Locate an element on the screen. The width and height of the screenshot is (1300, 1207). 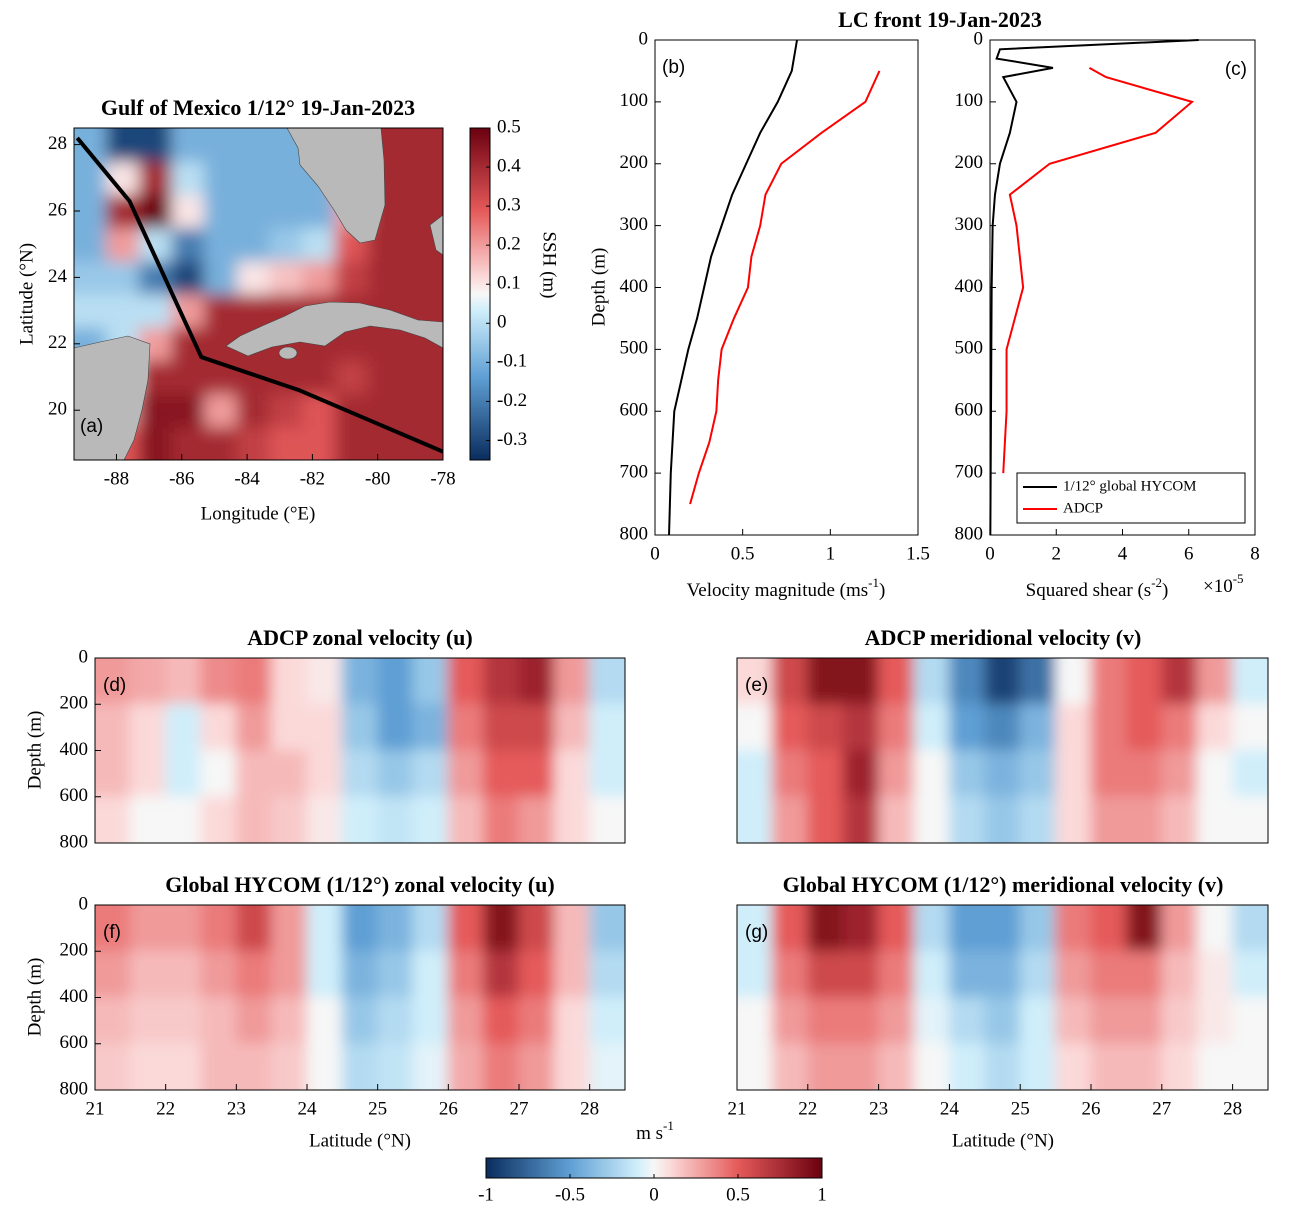
y-tick-label: 400 is located at coordinates (74, 749).